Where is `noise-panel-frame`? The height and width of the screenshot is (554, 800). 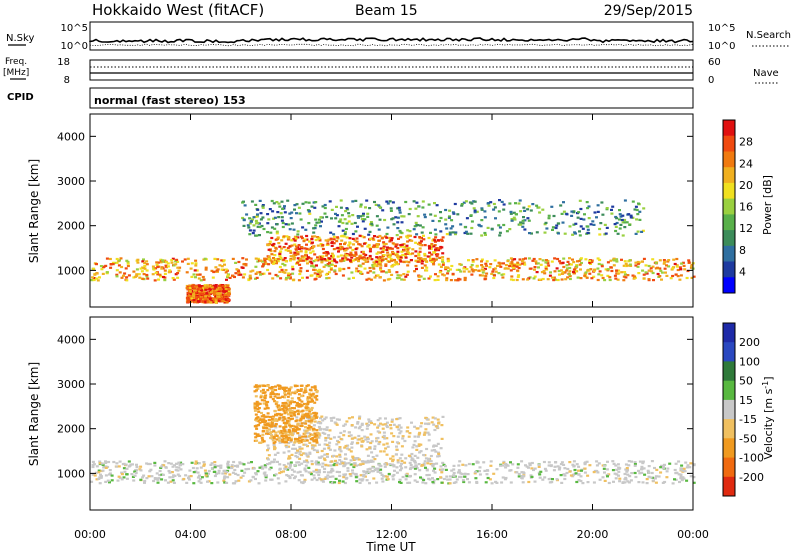
noise-panel-frame is located at coordinates (391, 36).